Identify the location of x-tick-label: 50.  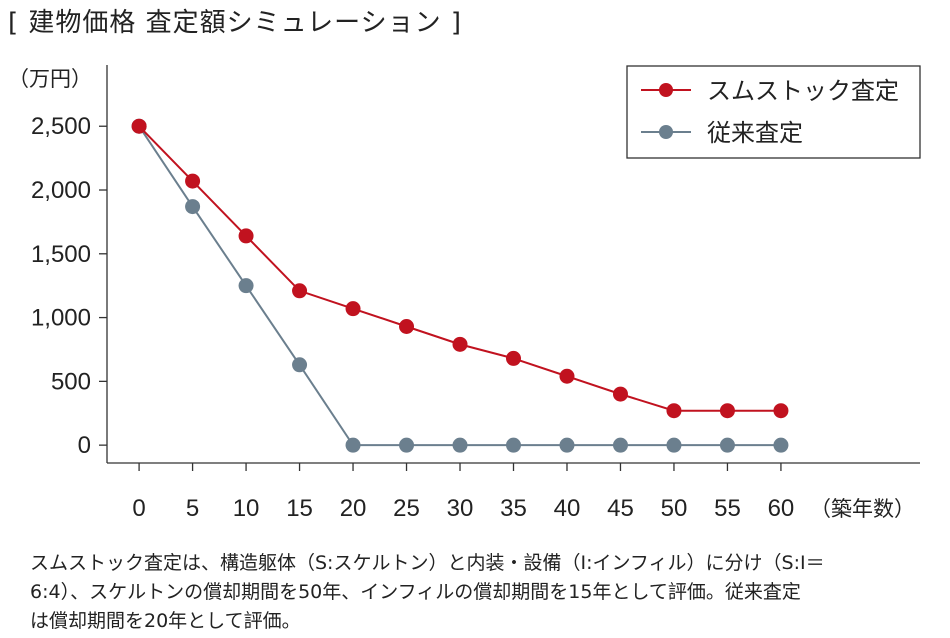
(674, 508).